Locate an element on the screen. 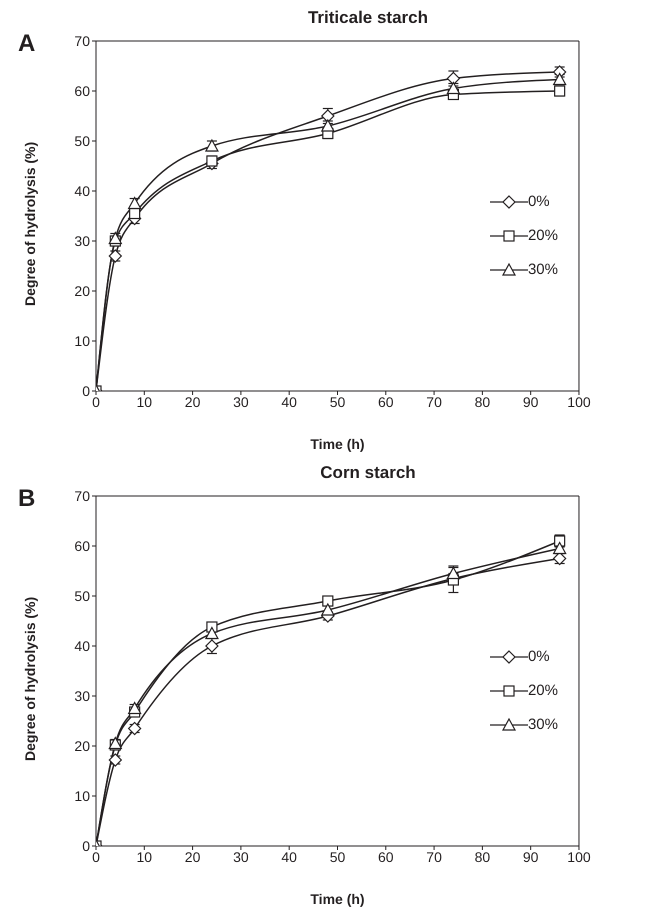  text: A is located at coordinates (27, 44).